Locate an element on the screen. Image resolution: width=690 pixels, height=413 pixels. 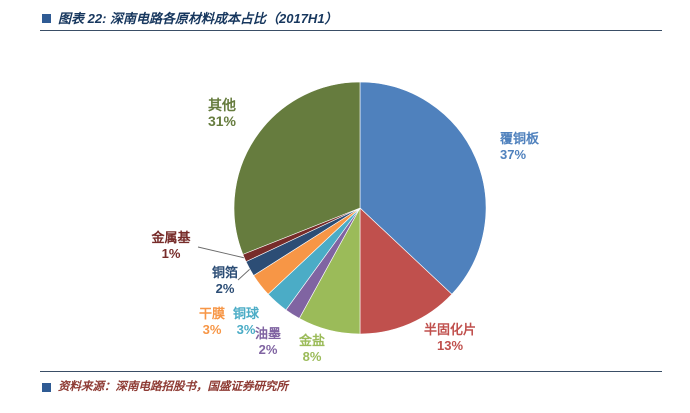
pie-label-name: 金盐 is located at coordinates (311, 340).